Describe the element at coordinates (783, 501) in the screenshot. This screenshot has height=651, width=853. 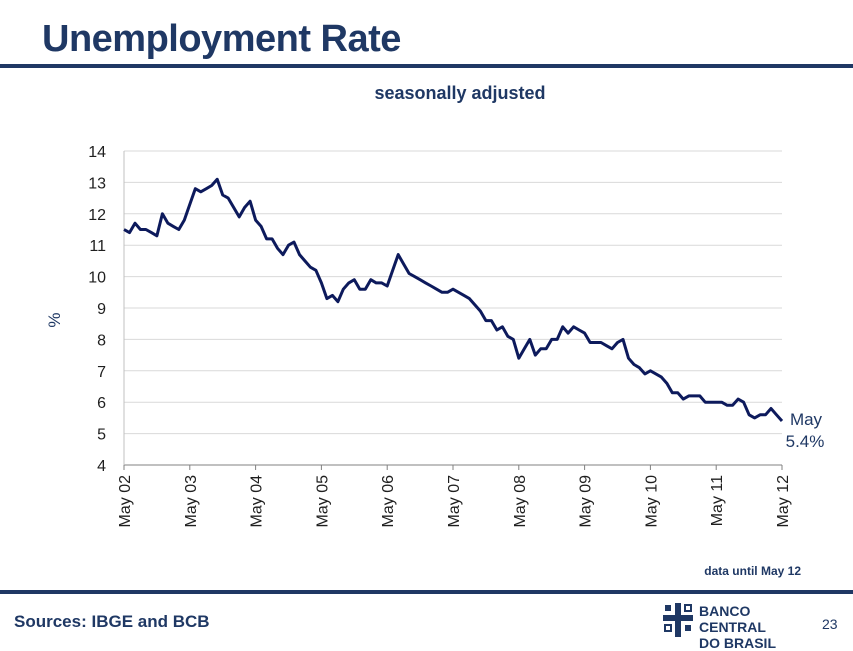
I see `x-tick-label: May 12` at that location.